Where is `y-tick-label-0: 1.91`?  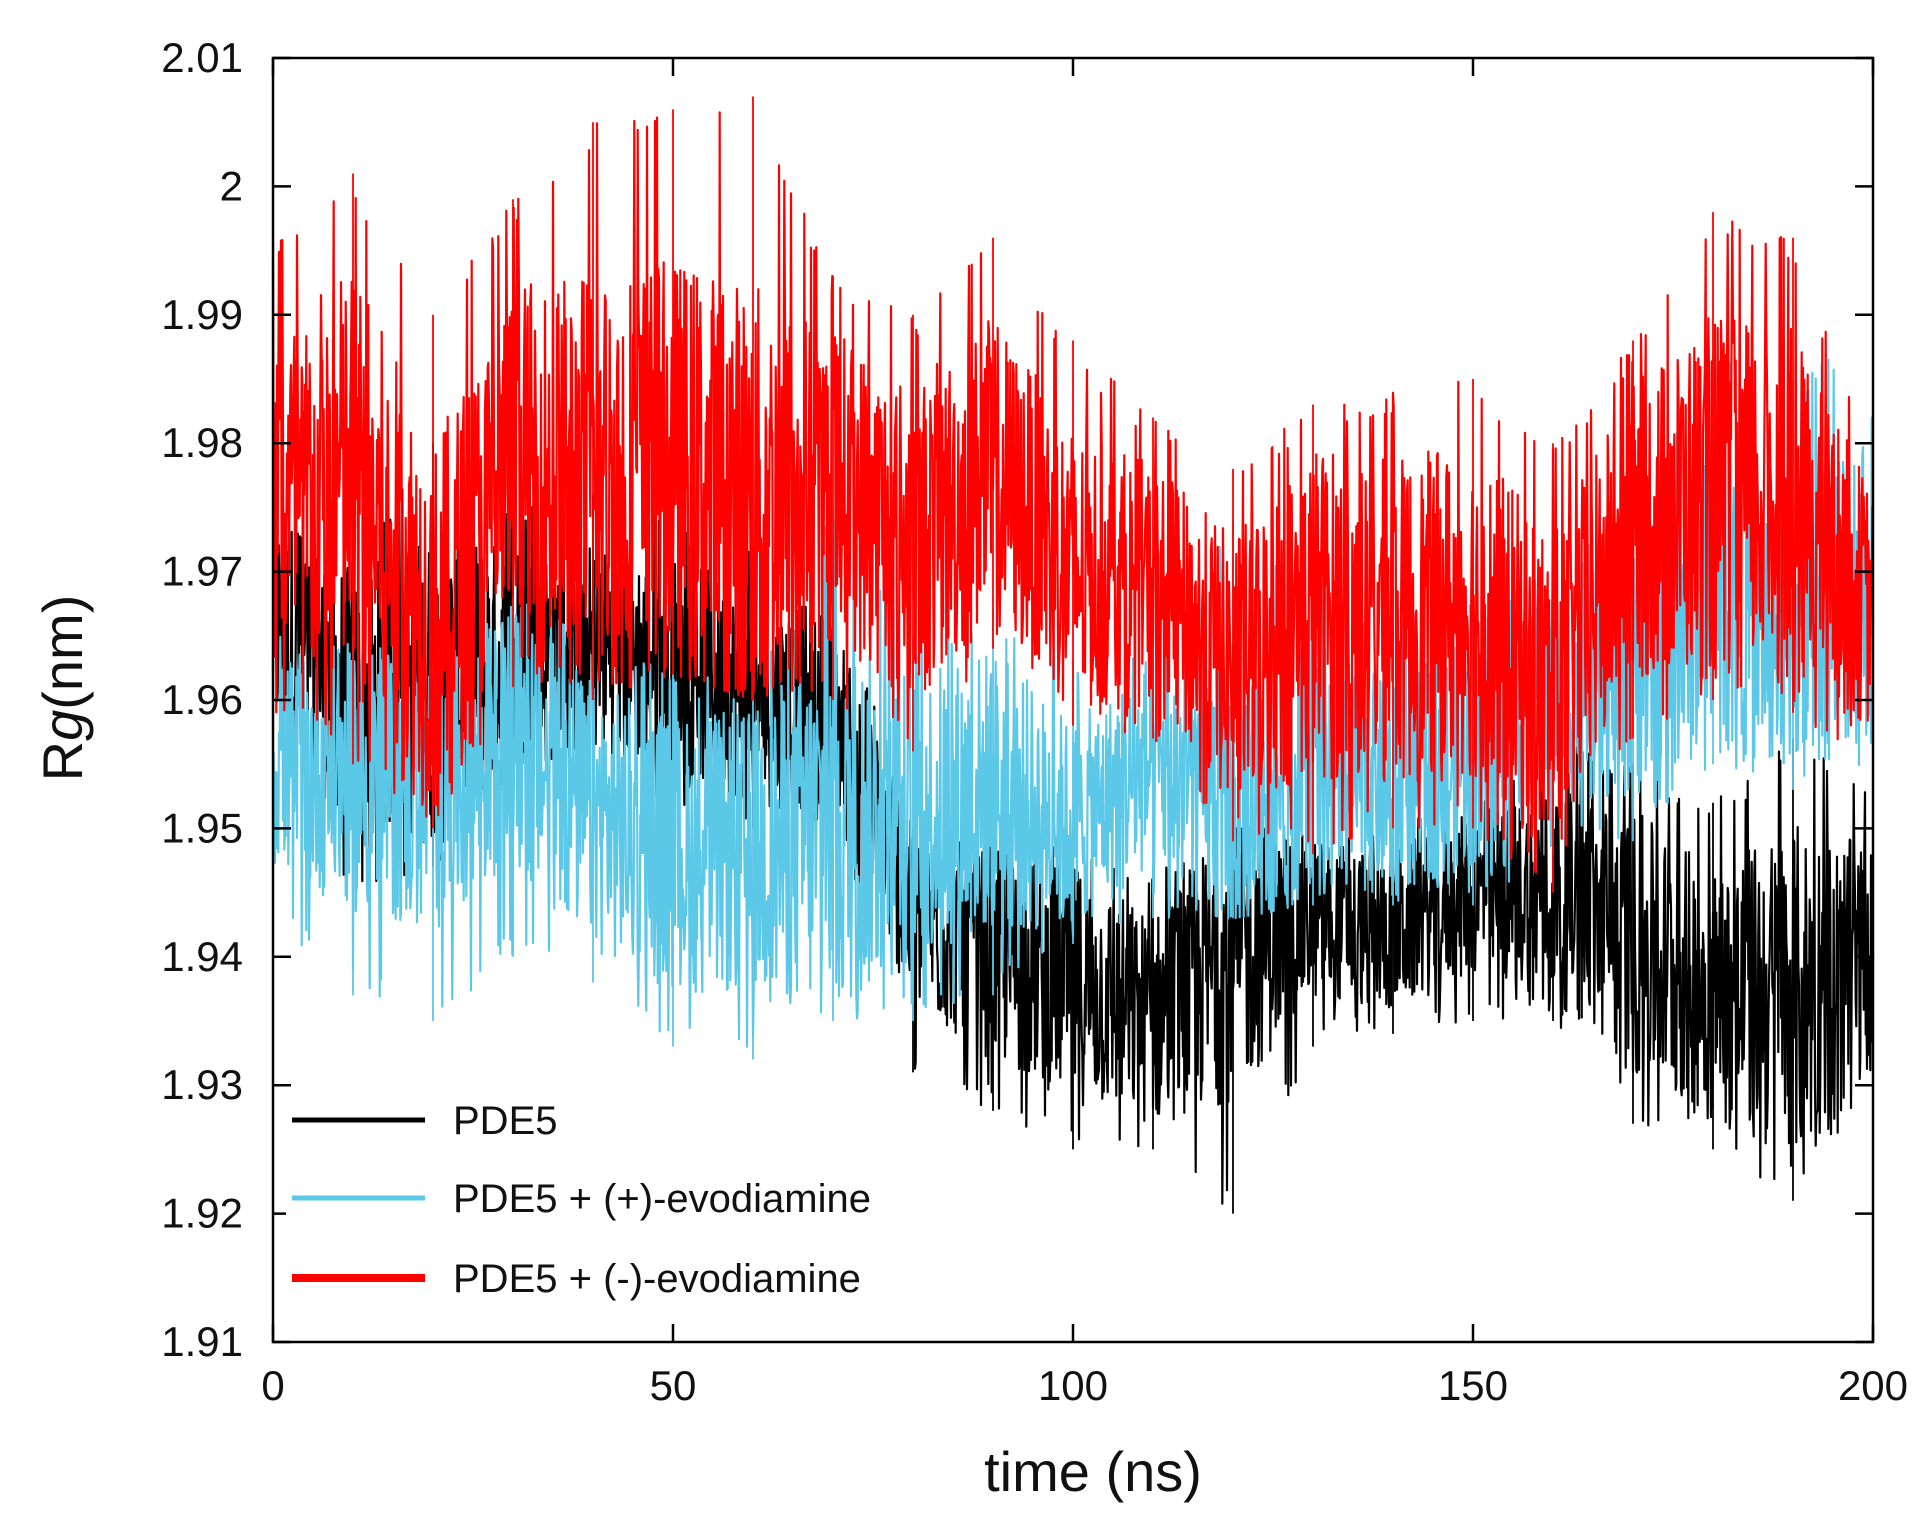
y-tick-label-0: 1.91 is located at coordinates (202, 1341).